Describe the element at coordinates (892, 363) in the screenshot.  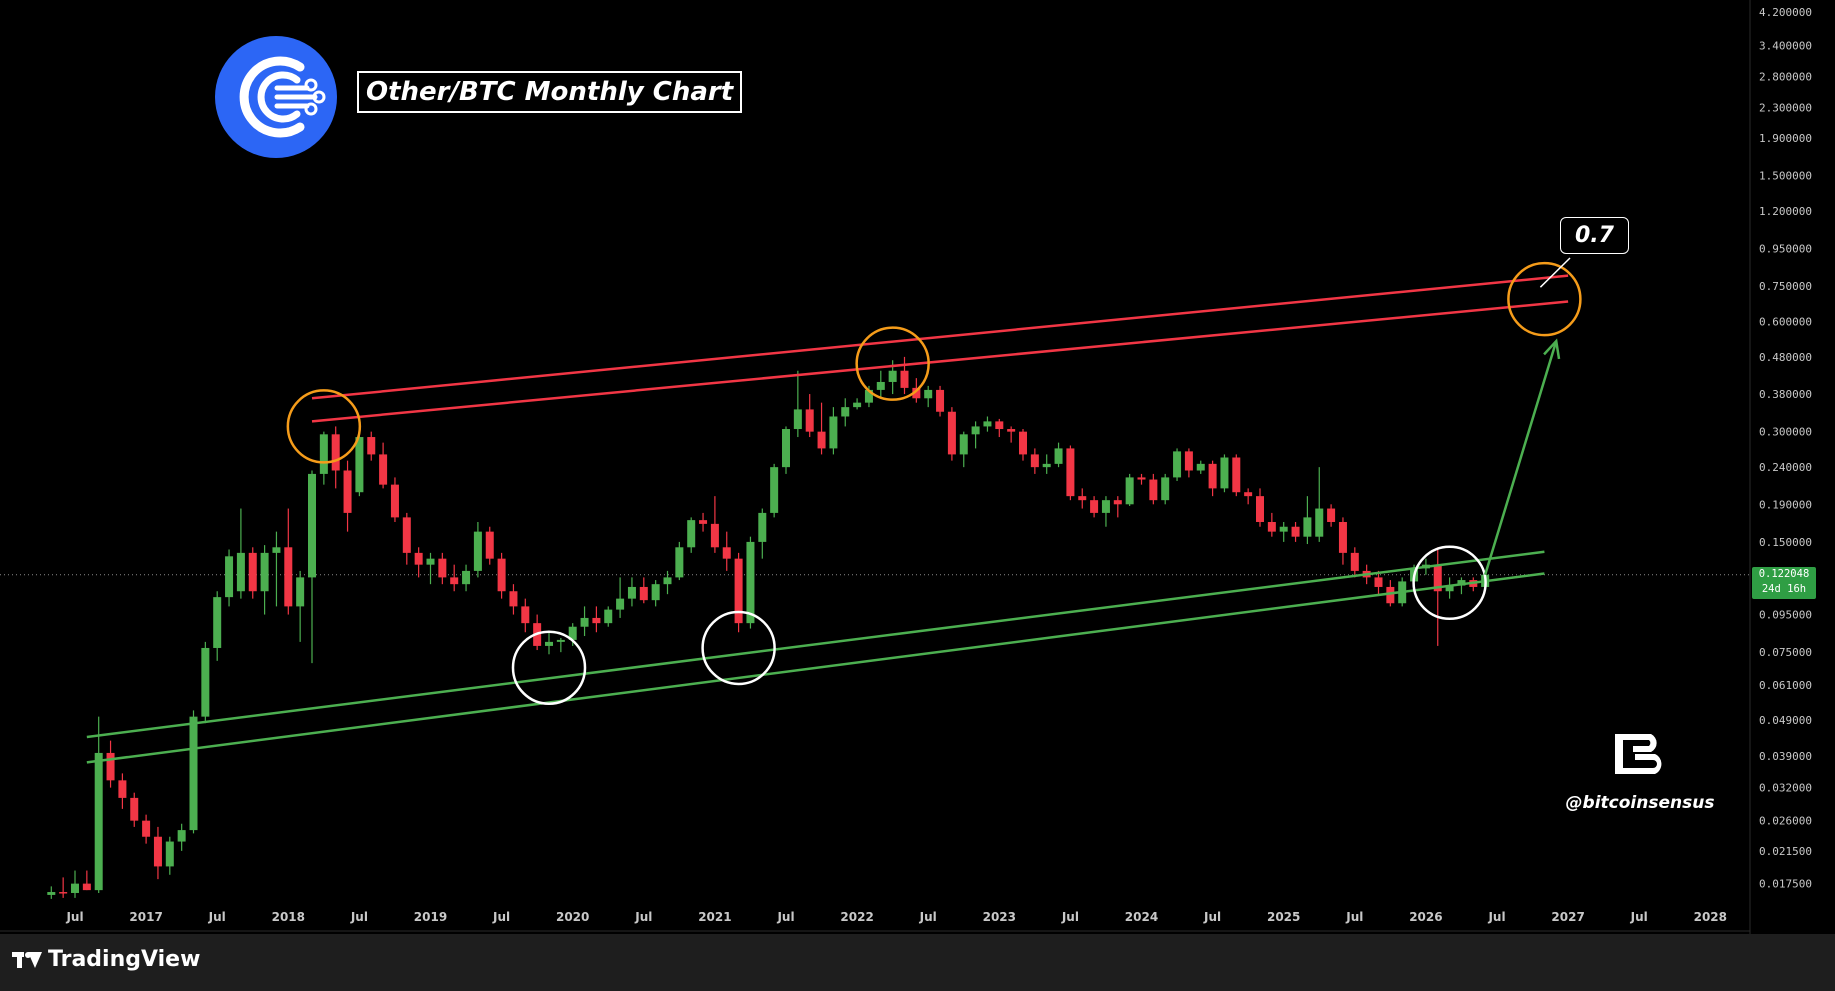
I see `highlight-circle-top-2022` at that location.